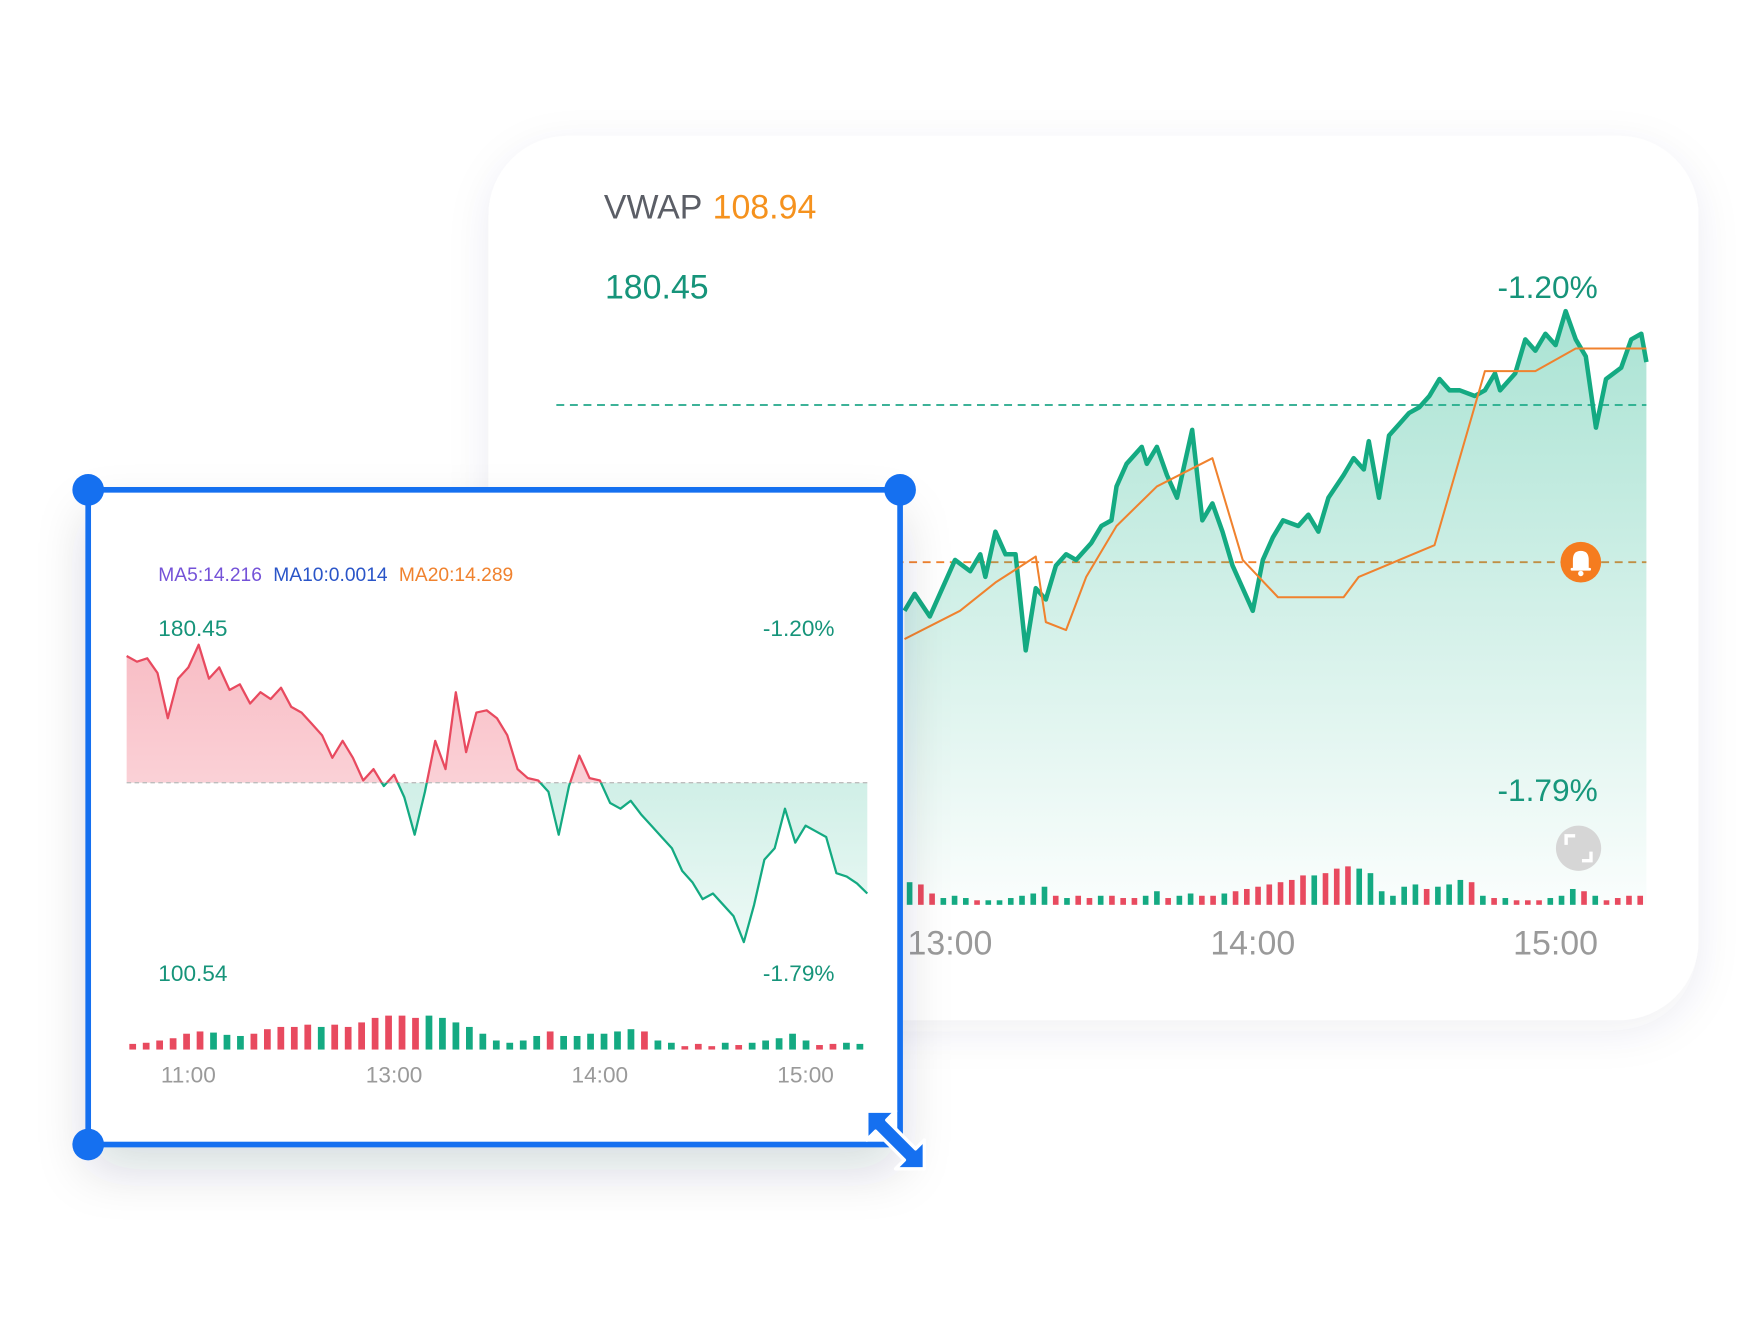 This screenshot has width=1764, height=1320. Describe the element at coordinates (624, 862) in the screenshot. I see `loss-area` at that location.